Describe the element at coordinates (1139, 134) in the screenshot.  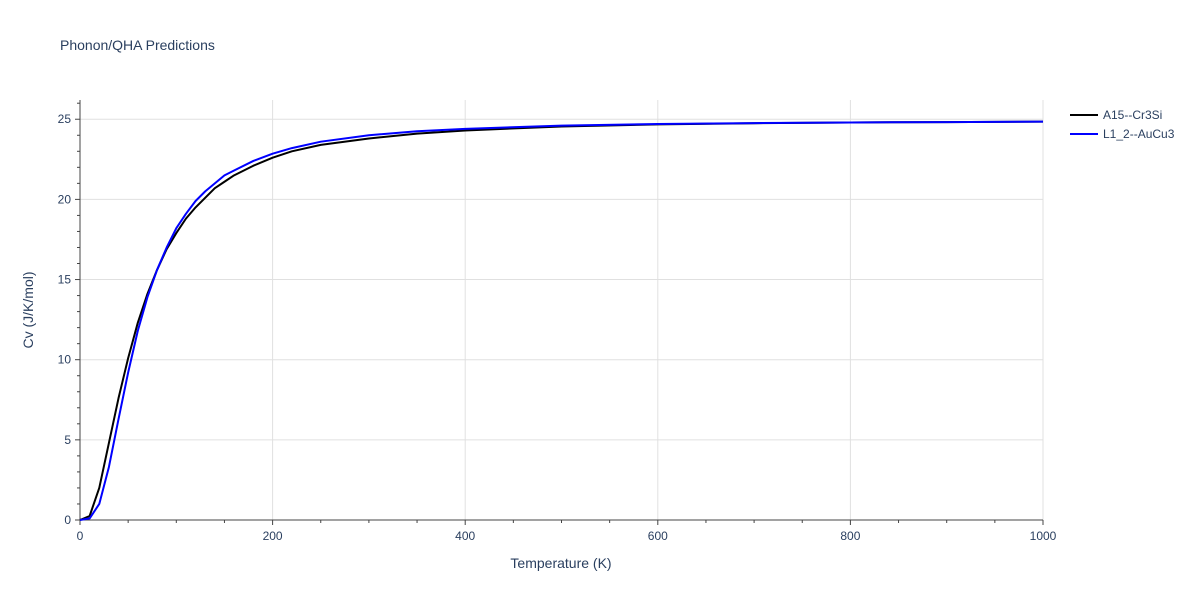
I see `legend-label: L1_2--AuCu3` at that location.